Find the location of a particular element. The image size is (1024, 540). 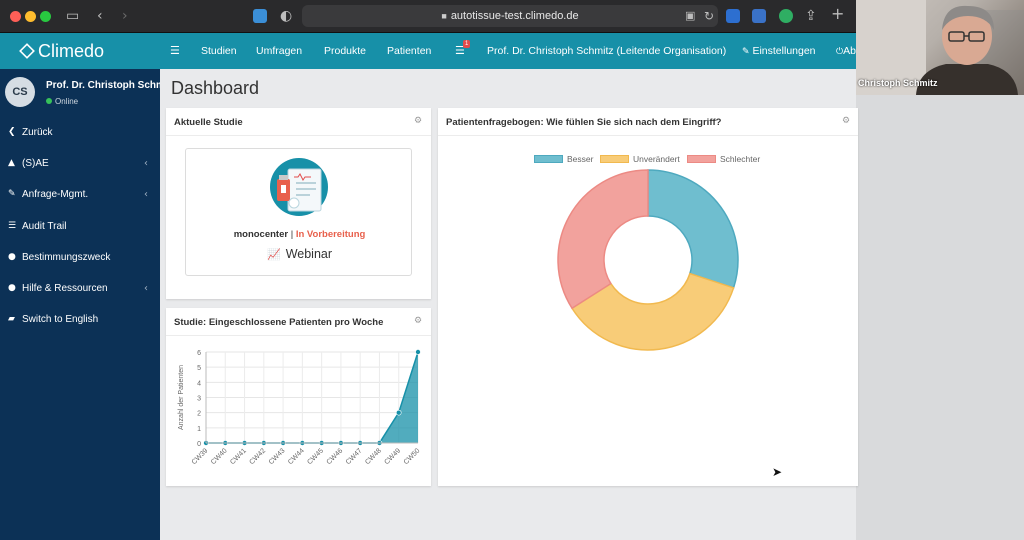

legend-item: Besser is located at coordinates (563, 159).